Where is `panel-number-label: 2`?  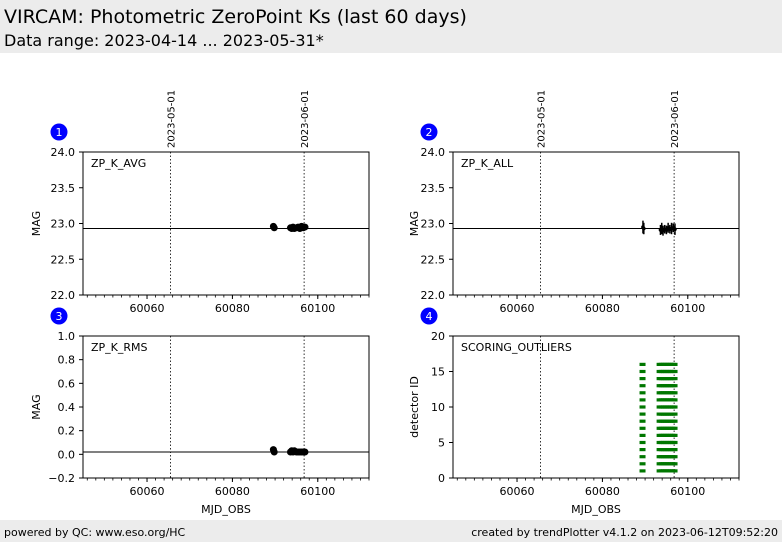 panel-number-label: 2 is located at coordinates (429, 132).